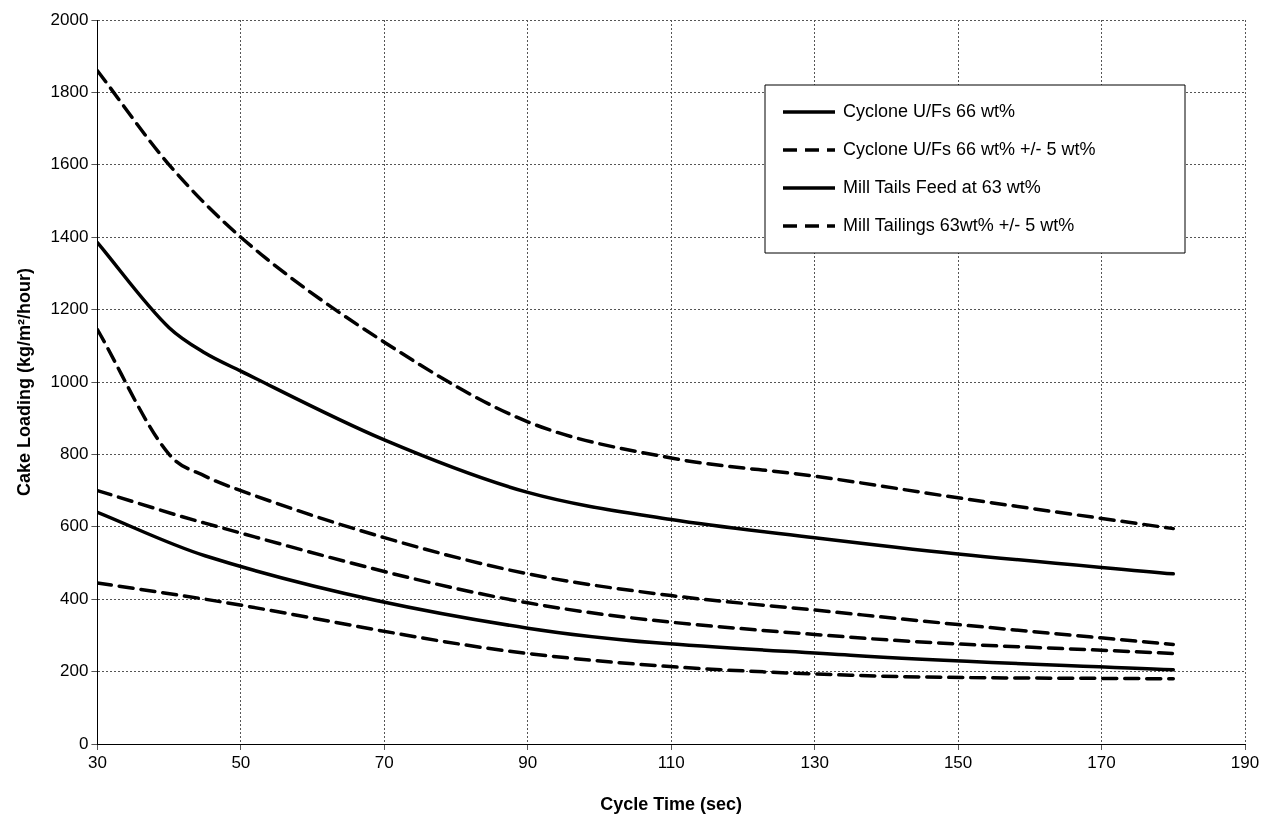 The width and height of the screenshot is (1275, 830). What do you see at coordinates (671, 804) in the screenshot?
I see `x-axis-title: Cycle Time (sec)` at bounding box center [671, 804].